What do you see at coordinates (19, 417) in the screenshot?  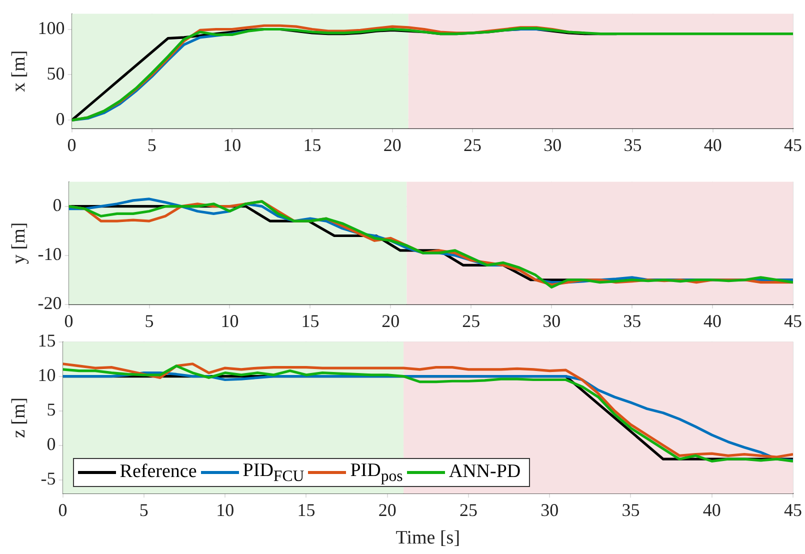 I see `y-axis-title: z [m]` at bounding box center [19, 417].